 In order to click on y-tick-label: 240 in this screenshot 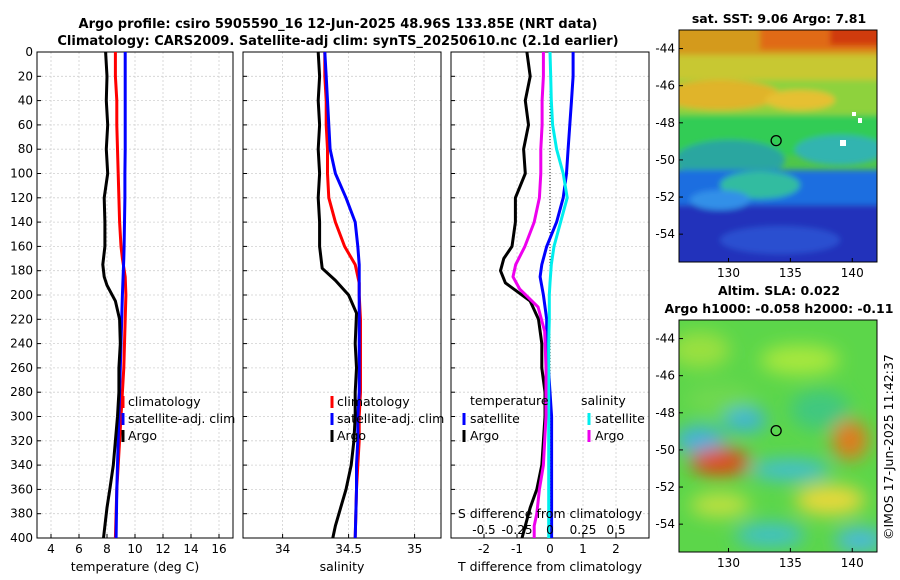, I will do `click(21, 344)`.